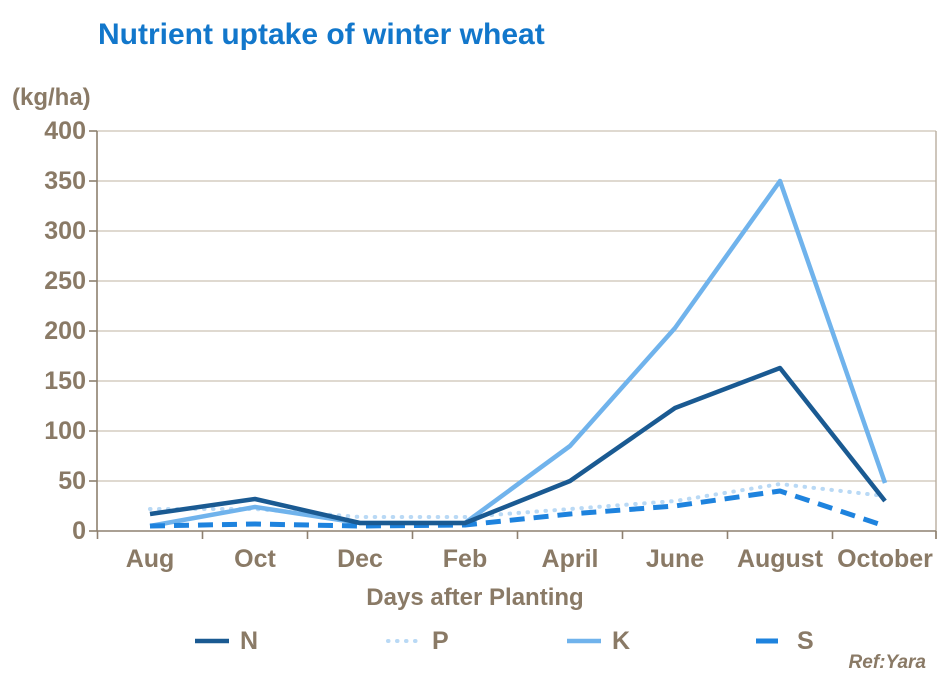 The height and width of the screenshot is (680, 952). What do you see at coordinates (65, 231) in the screenshot?
I see `y-axis-tick-label: 300` at bounding box center [65, 231].